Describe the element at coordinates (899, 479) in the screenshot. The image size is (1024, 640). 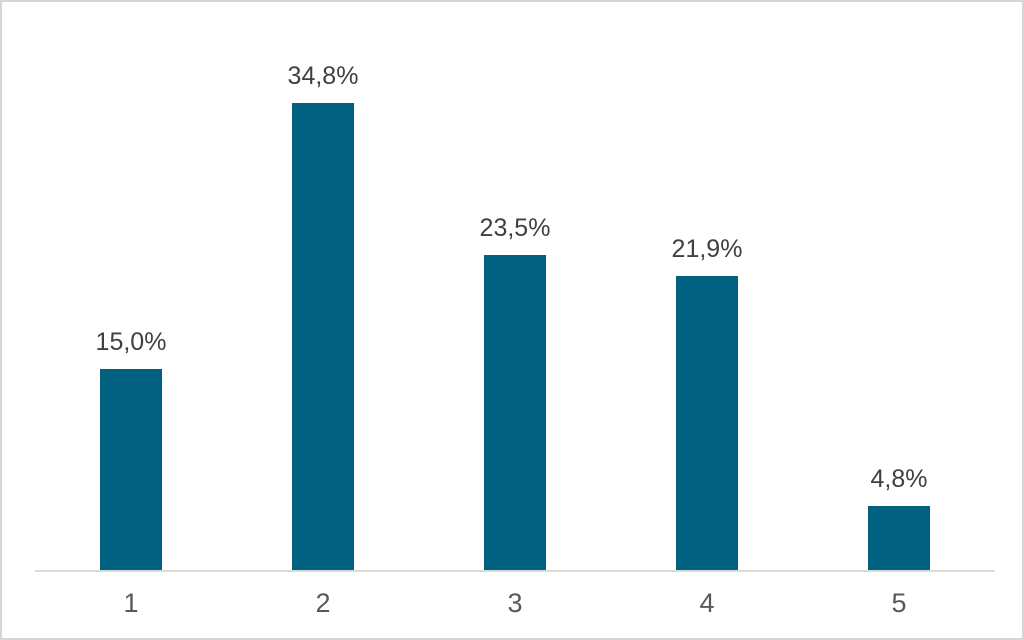
I see `bar-value-label: 4,8%` at that location.